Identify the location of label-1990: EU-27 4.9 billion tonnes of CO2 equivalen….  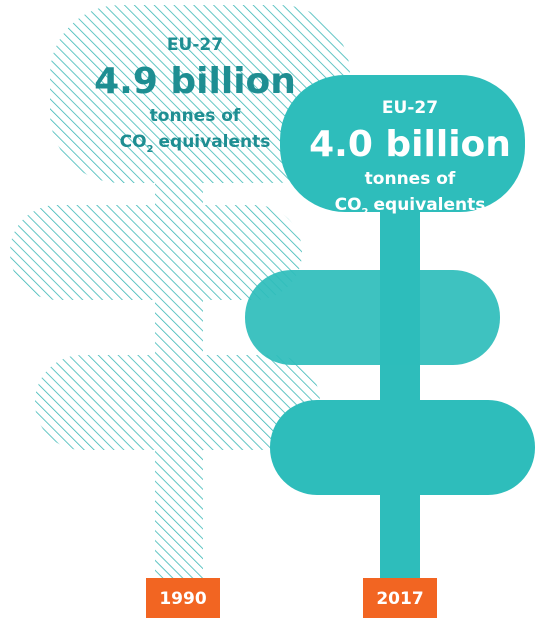
(195, 95).